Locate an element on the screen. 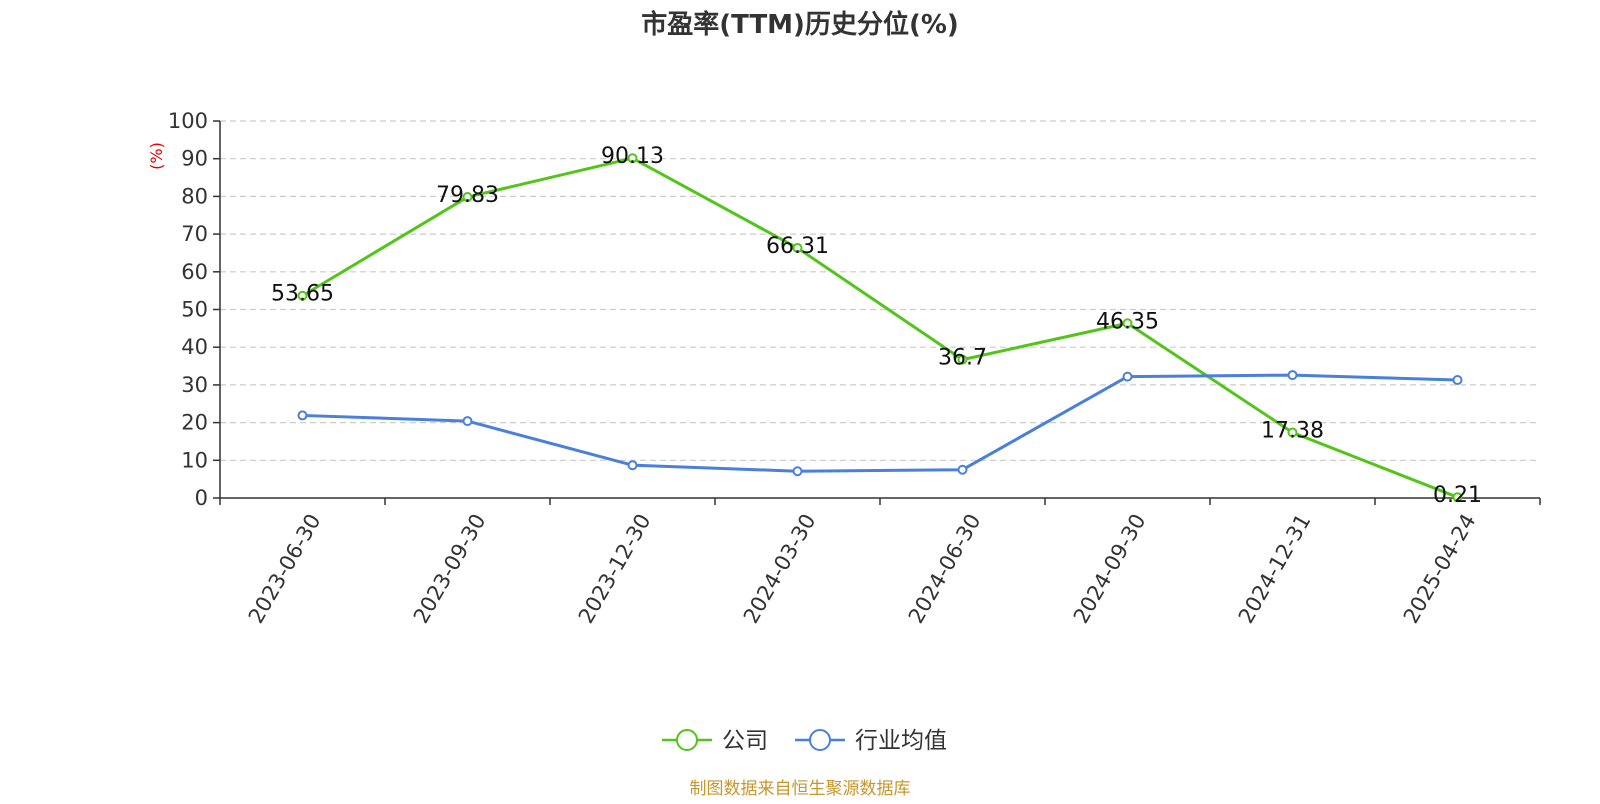  y-tick-label: 0 is located at coordinates (201, 498).